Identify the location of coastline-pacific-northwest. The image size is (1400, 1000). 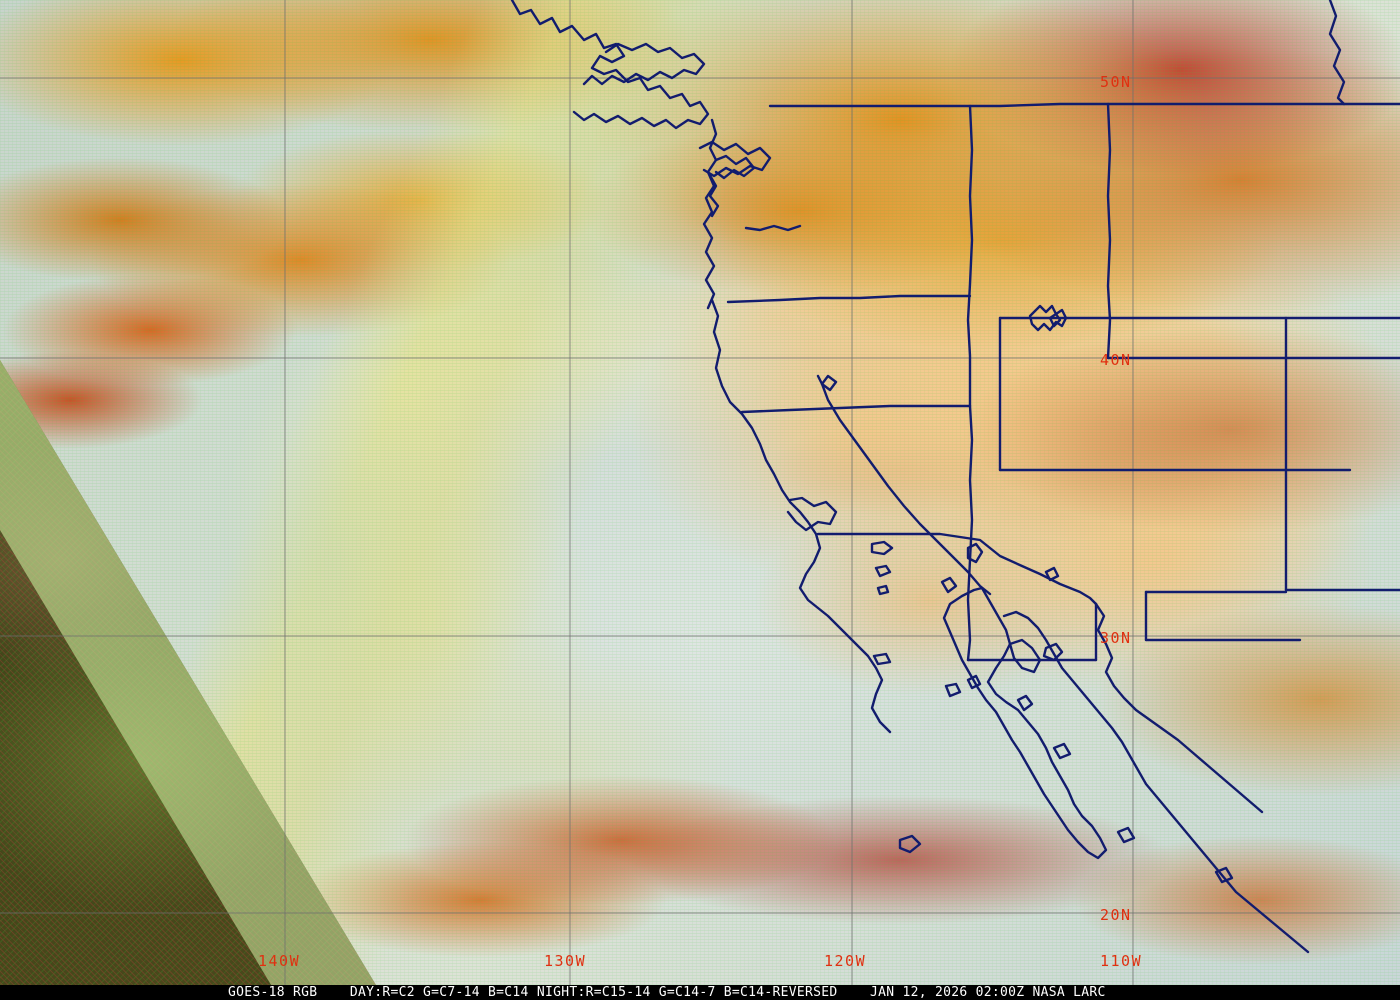
(641, 155).